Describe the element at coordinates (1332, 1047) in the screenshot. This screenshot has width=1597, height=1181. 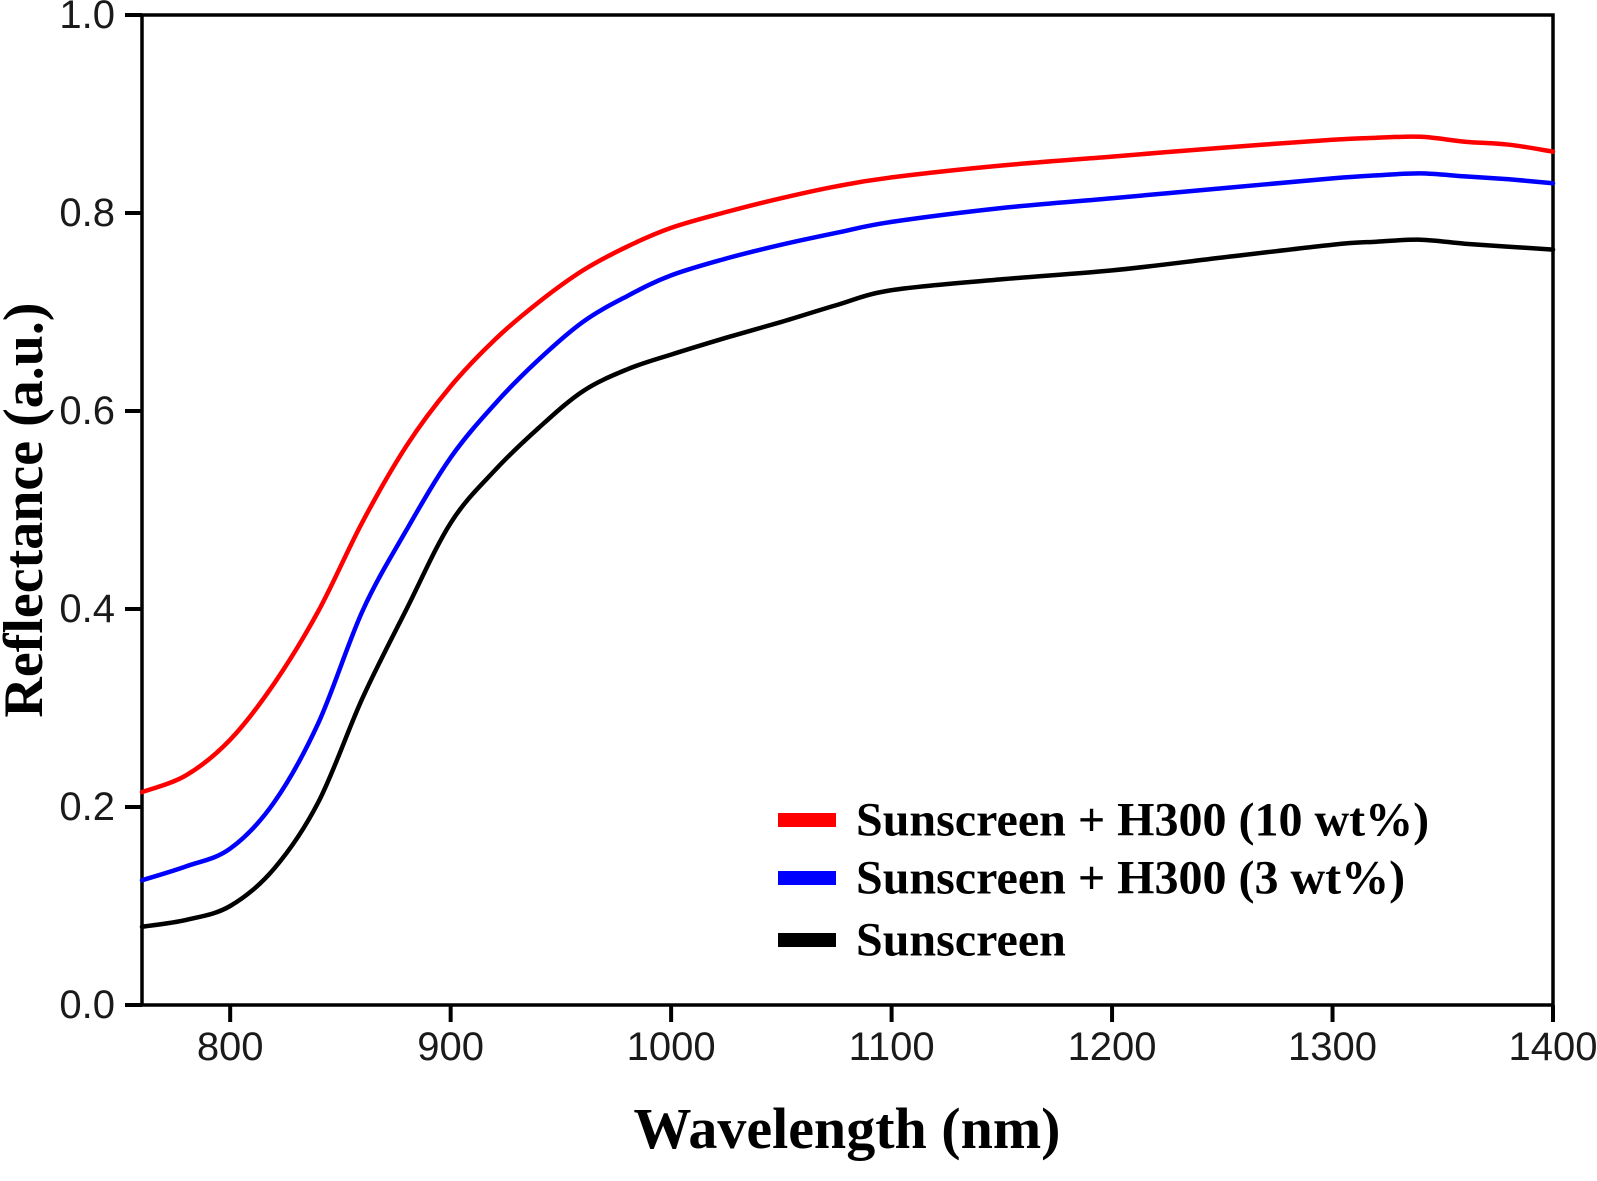
I see `x-tick-label: 1300` at that location.